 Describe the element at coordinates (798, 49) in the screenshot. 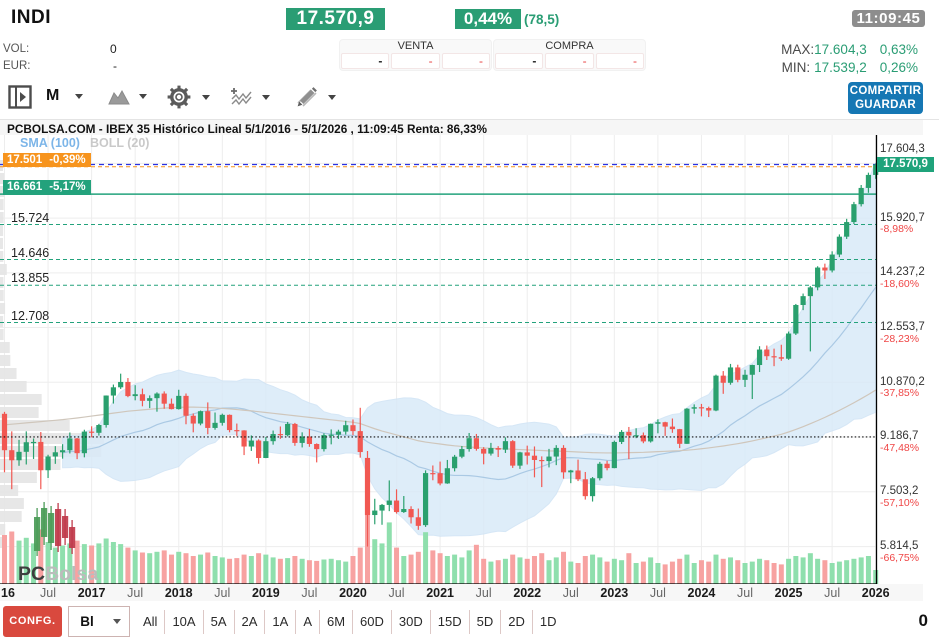

I see `max-label: MAX:` at that location.